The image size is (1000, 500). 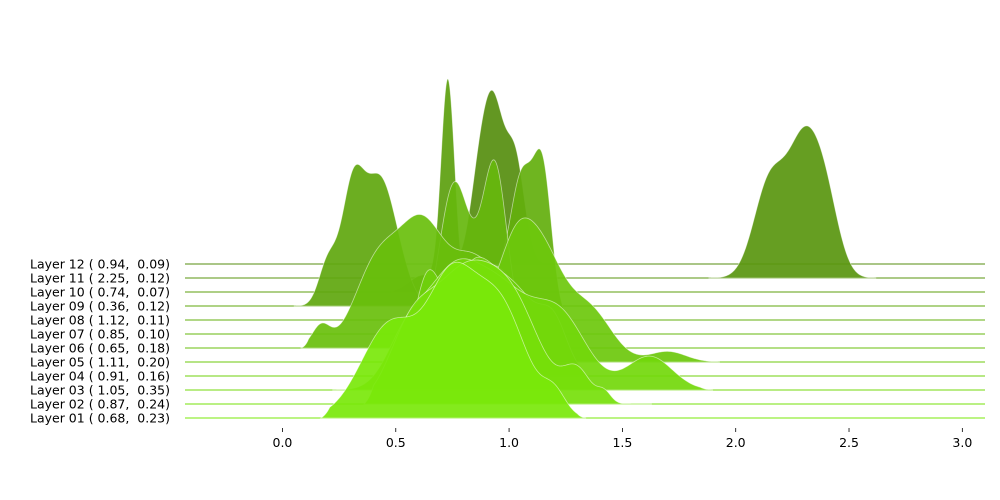 What do you see at coordinates (849, 442) in the screenshot?
I see `x-tick-label: 2.5` at bounding box center [849, 442].